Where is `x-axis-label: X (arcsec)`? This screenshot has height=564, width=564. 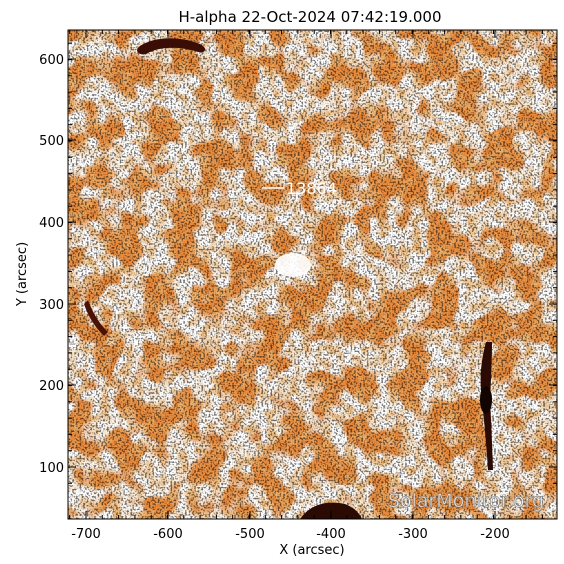
x-axis-label: X (arcsec) is located at coordinates (311, 550).